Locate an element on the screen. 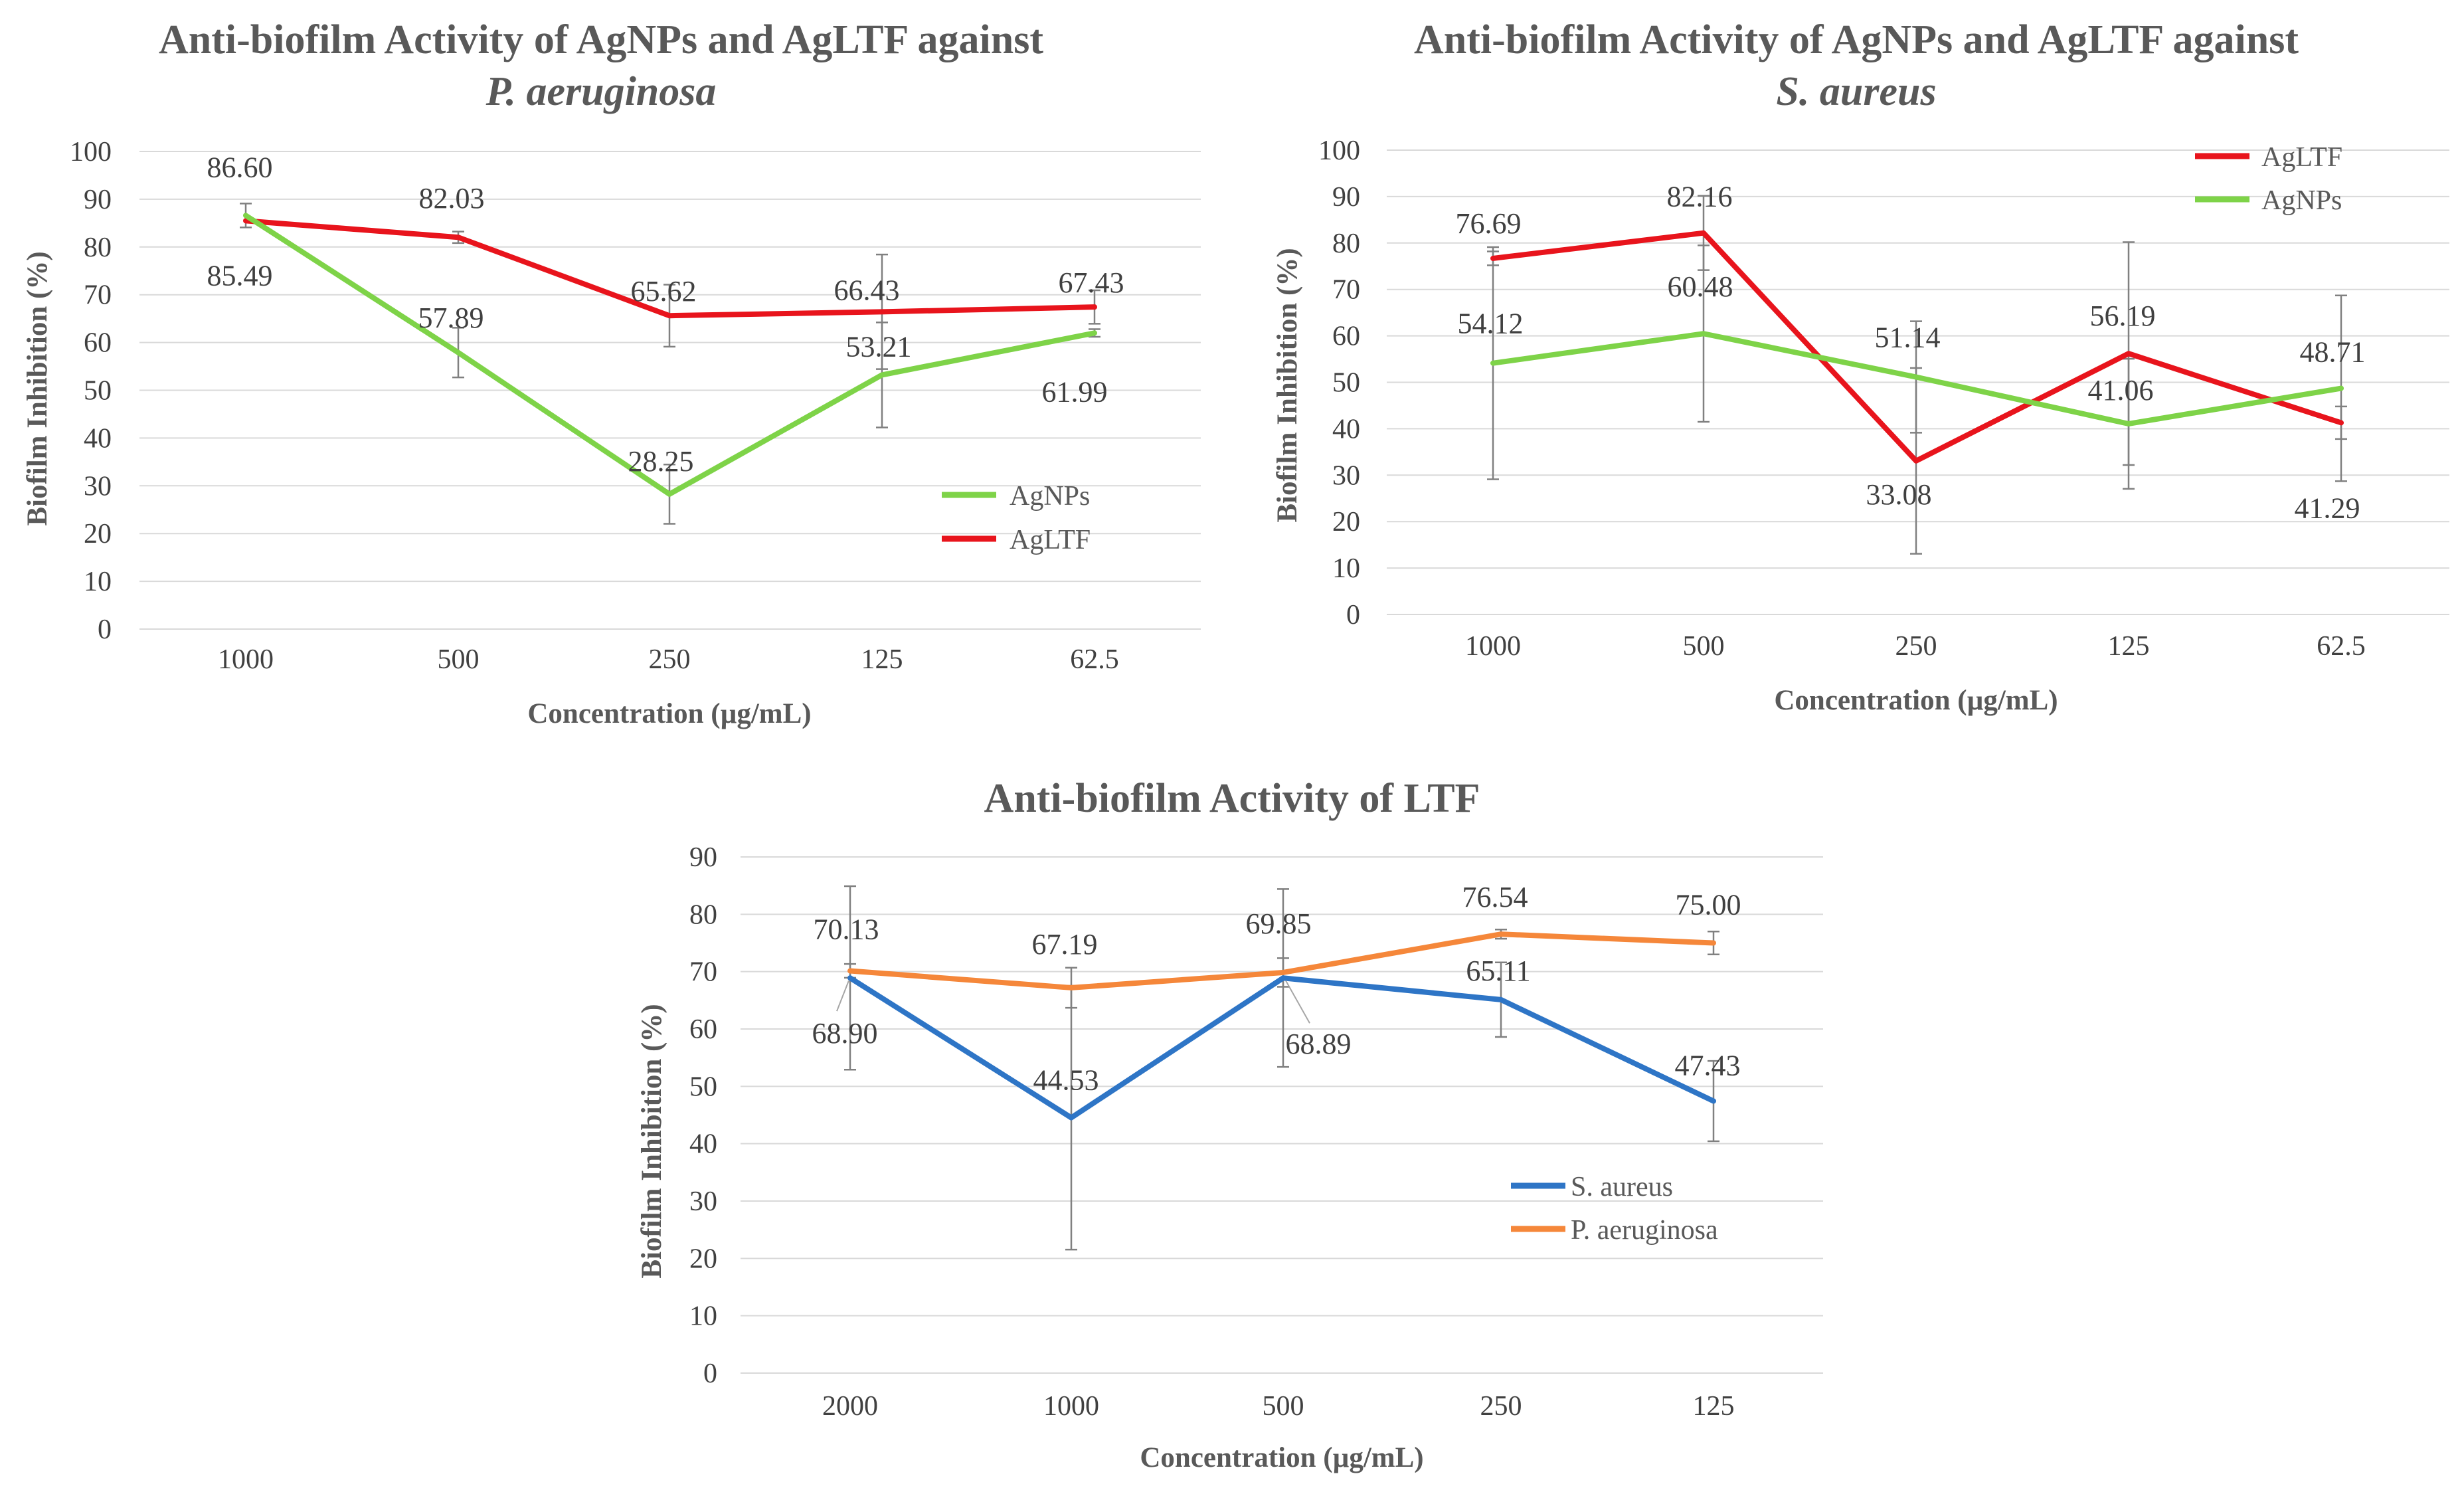 The height and width of the screenshot is (1492, 2464). data-label-agltf: 67.43 is located at coordinates (1091, 282).